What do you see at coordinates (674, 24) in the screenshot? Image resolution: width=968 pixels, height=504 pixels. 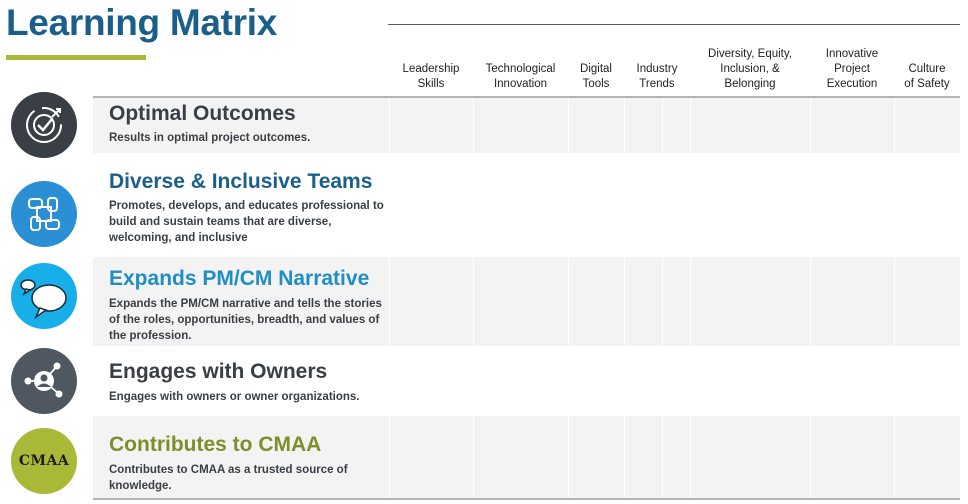 I see `header-rule` at bounding box center [674, 24].